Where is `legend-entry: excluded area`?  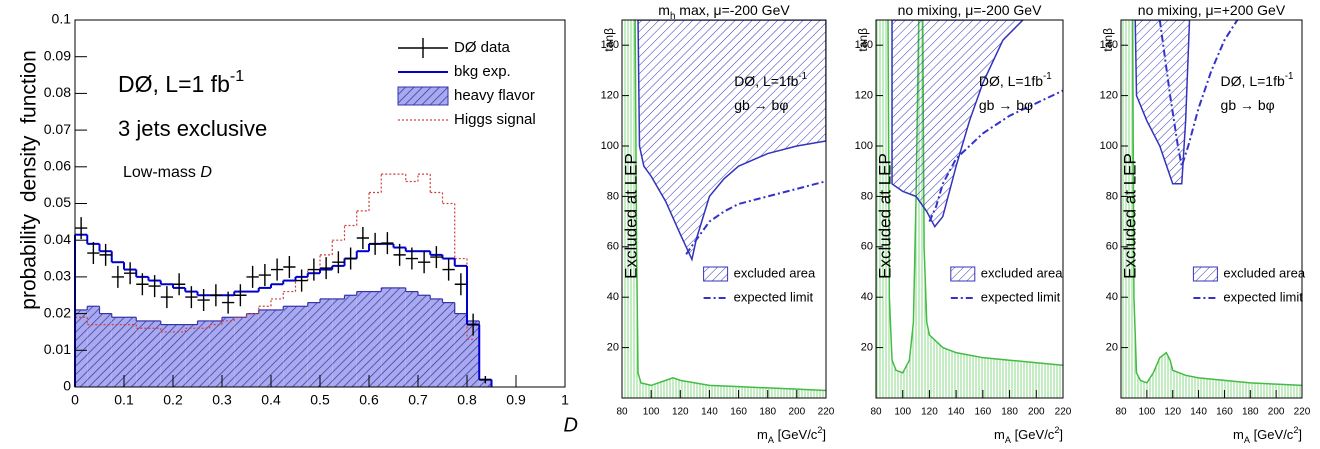 legend-entry: excluded area is located at coordinates (1006, 273).